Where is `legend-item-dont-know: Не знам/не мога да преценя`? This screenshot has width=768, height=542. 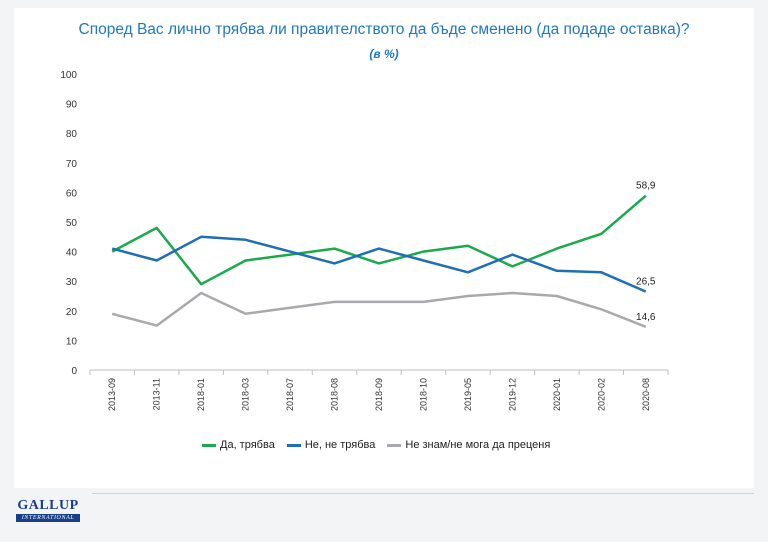 legend-item-dont-know: Не знам/не мога да преценя is located at coordinates (468, 445).